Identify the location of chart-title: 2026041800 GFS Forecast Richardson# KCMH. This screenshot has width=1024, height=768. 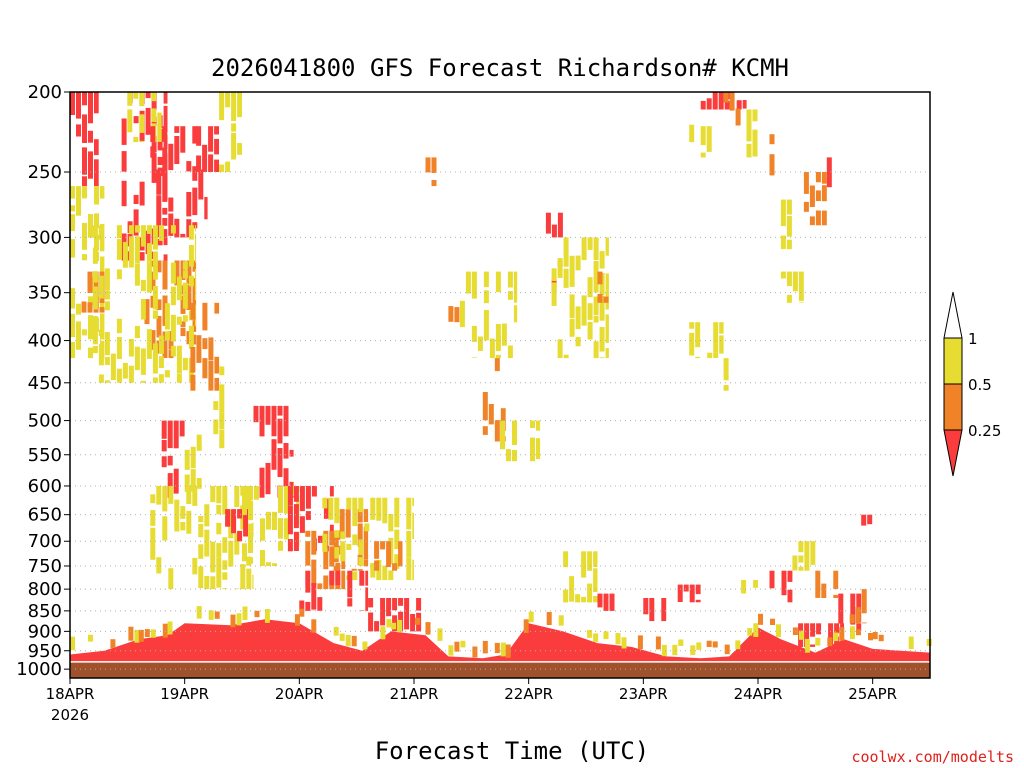
(500, 68).